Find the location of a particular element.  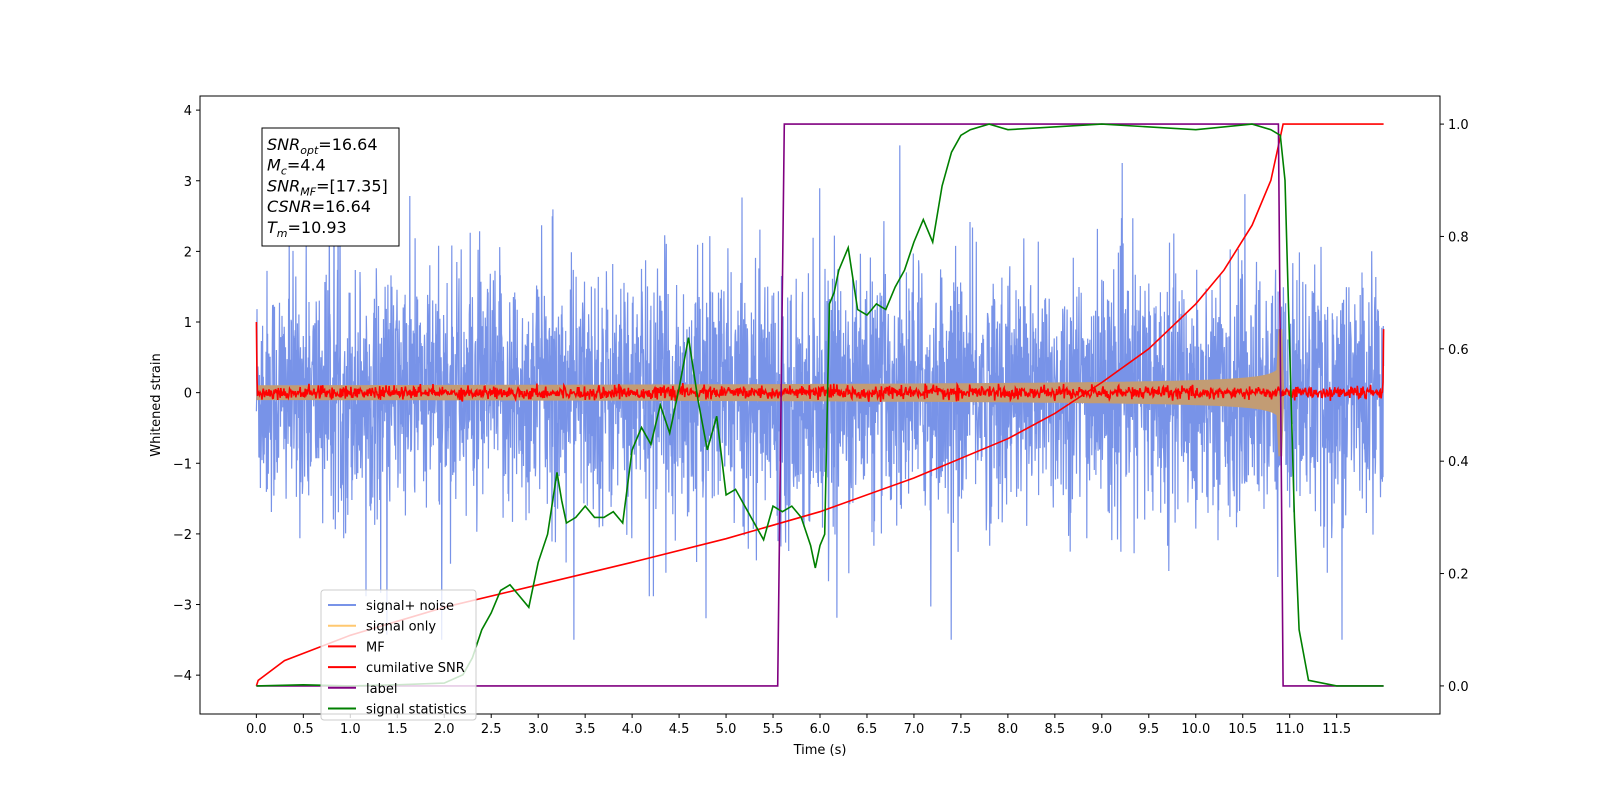

x-tick-label: 1.0 is located at coordinates (350, 729).